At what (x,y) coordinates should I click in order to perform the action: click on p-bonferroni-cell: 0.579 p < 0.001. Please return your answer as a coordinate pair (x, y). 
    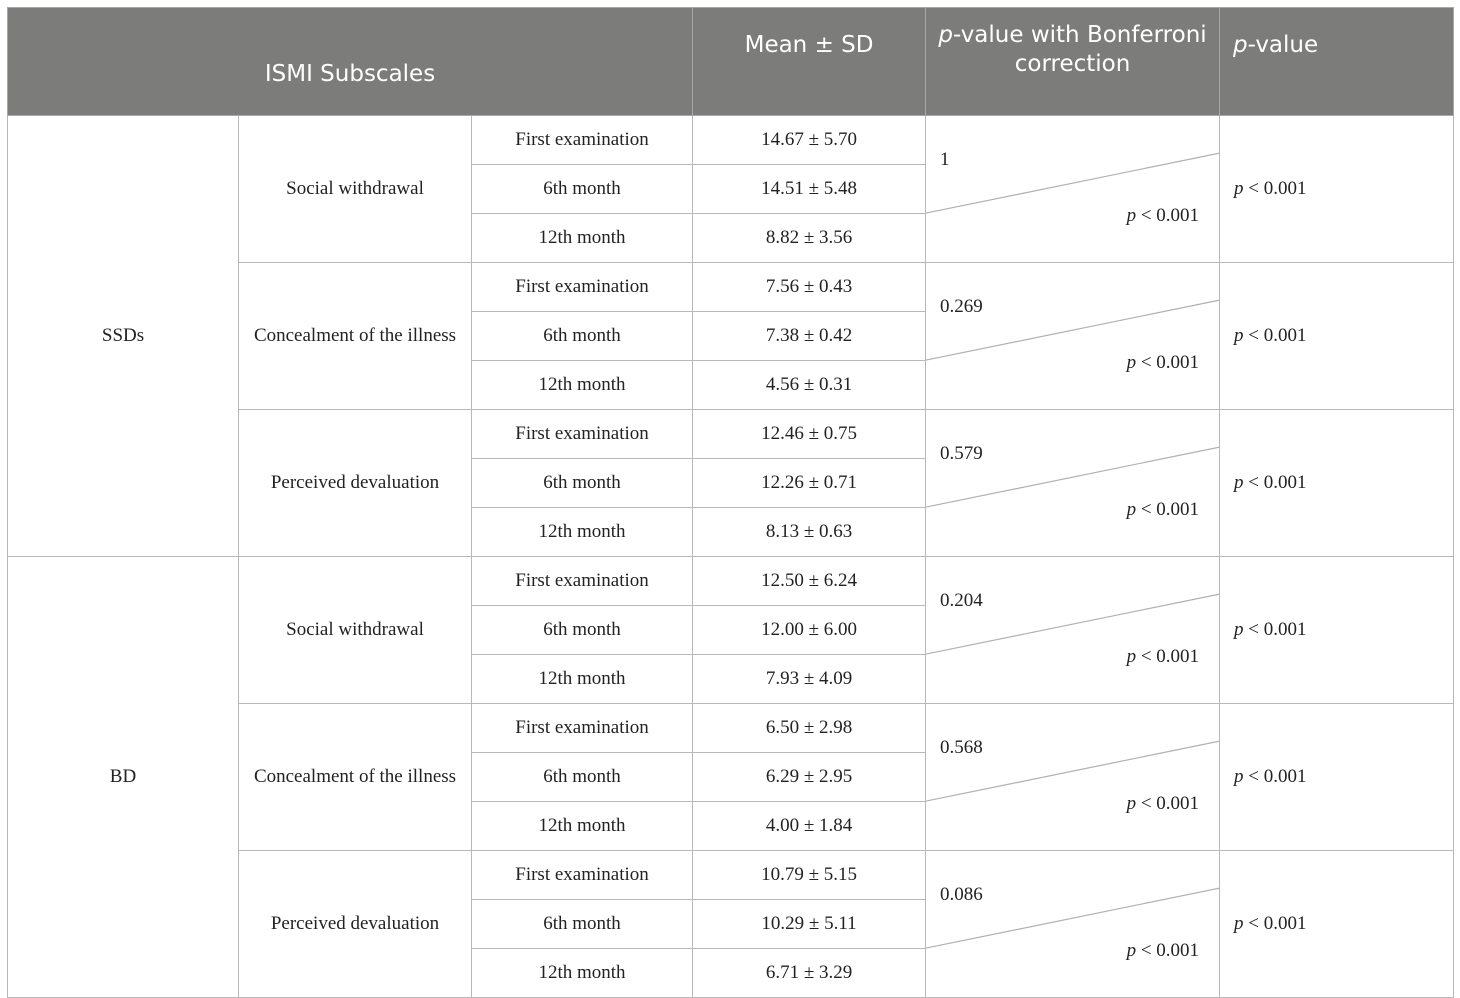
    Looking at the image, I should click on (1073, 483).